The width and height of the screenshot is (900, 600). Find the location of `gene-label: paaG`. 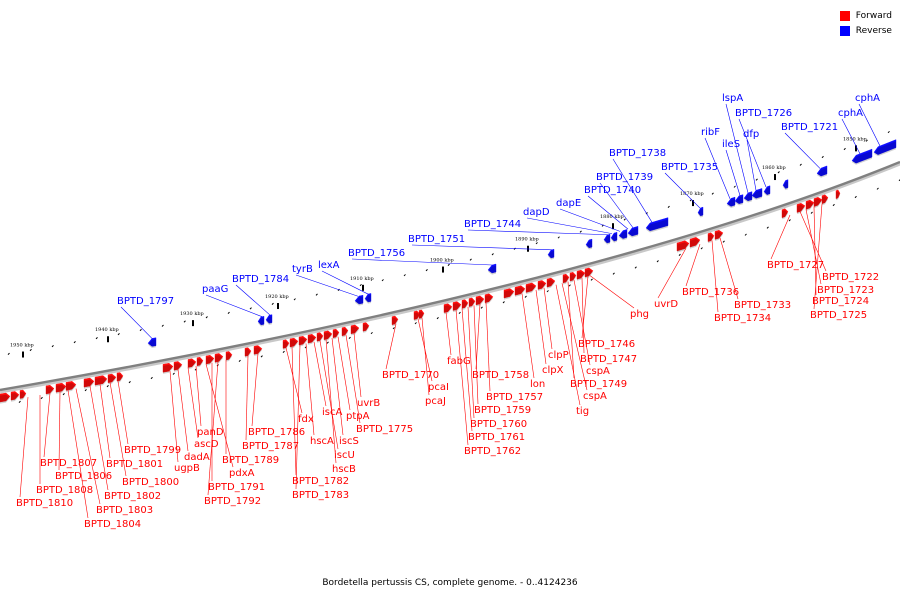

gene-label: paaG is located at coordinates (215, 289).